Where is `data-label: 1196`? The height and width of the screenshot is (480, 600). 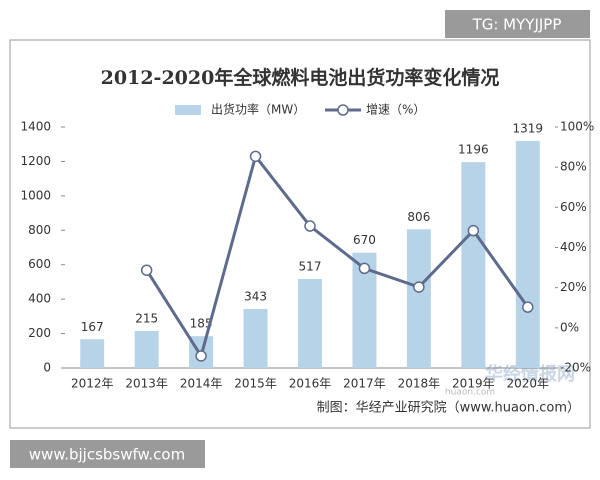
data-label: 1196 is located at coordinates (473, 150).